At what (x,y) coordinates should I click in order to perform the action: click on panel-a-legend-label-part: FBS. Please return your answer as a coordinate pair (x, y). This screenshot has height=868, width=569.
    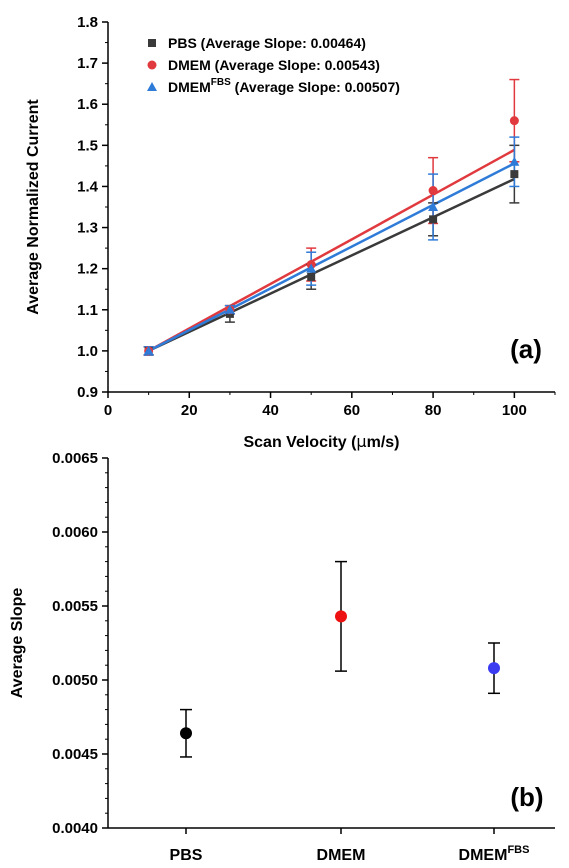
    Looking at the image, I should click on (221, 82).